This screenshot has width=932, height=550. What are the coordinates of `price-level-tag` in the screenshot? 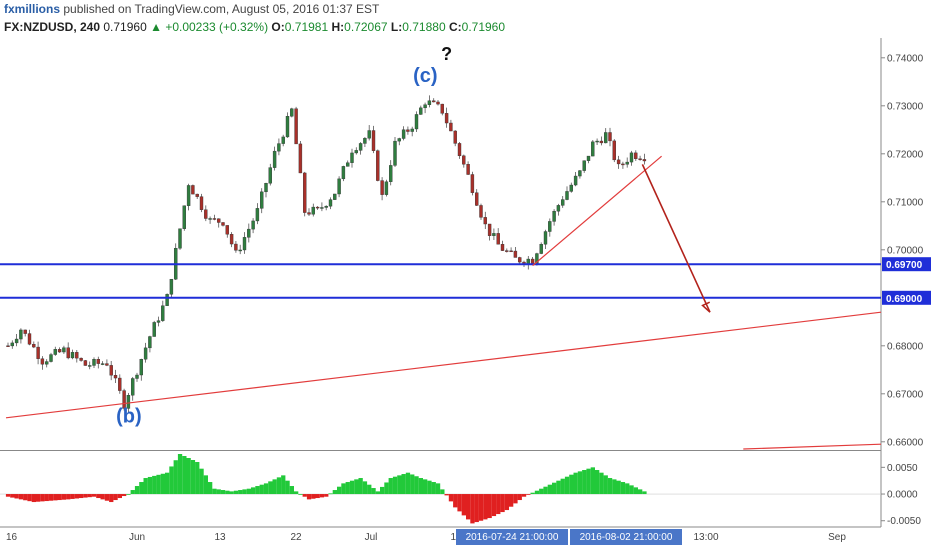 It's located at (906, 264).